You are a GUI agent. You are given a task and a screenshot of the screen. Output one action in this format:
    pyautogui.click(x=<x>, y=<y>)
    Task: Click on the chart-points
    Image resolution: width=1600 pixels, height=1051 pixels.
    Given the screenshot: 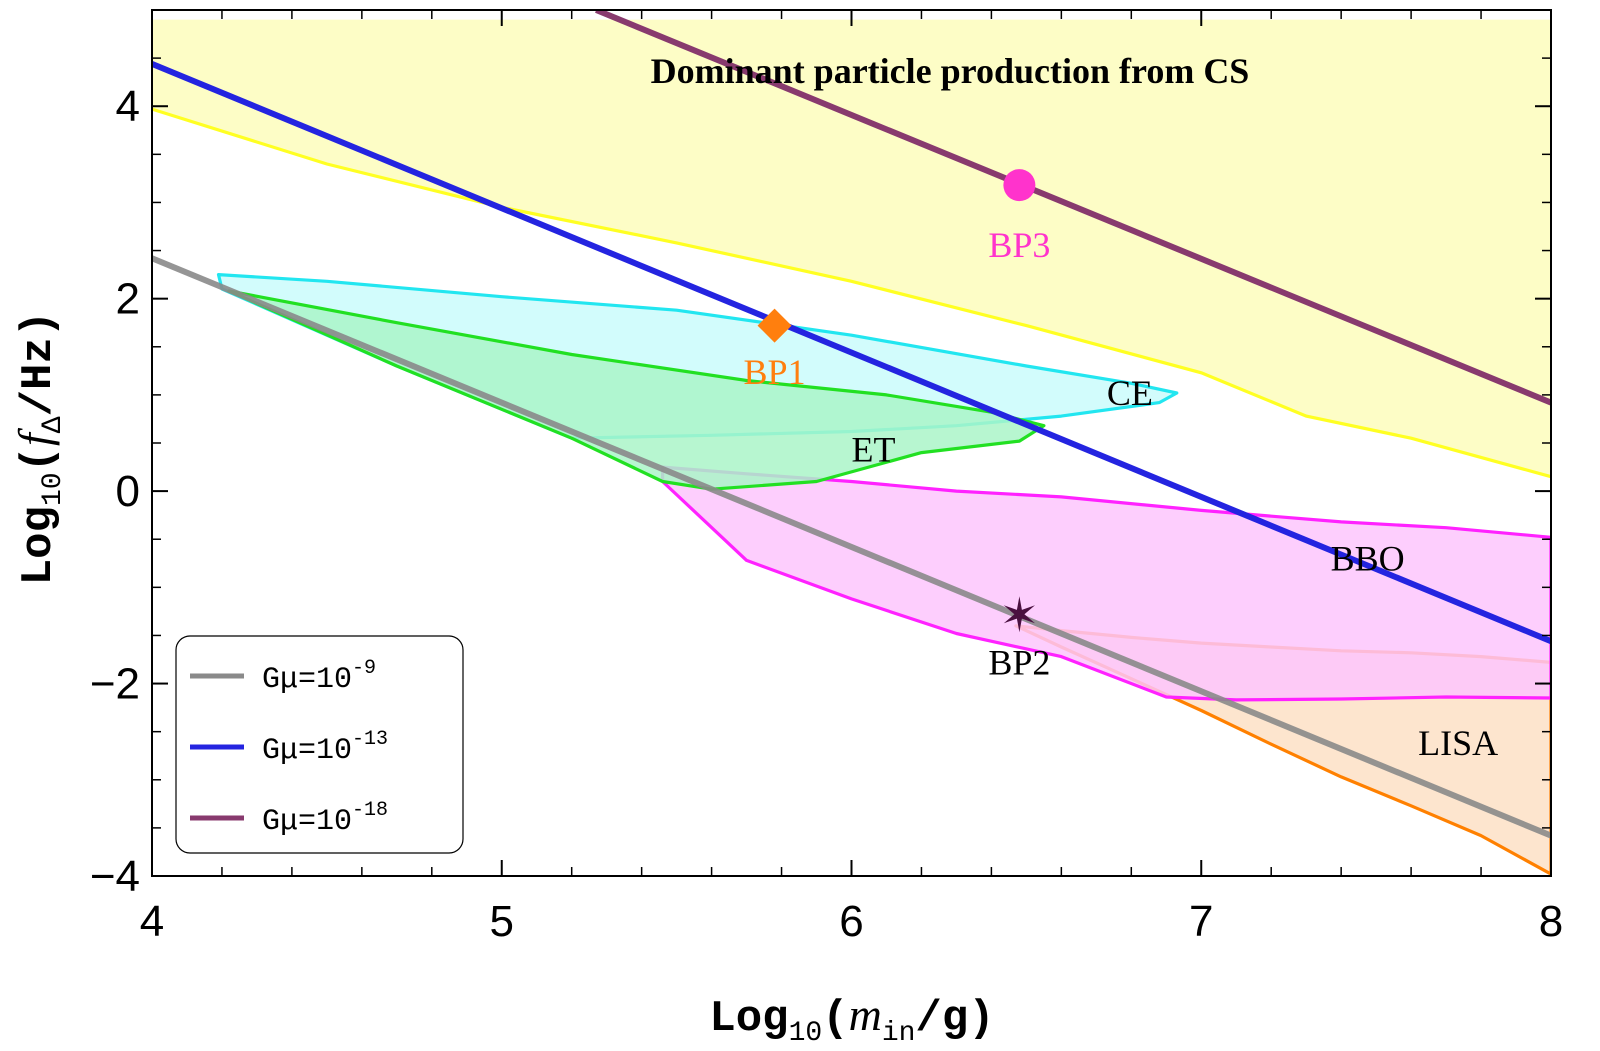 What is the action you would take?
    pyautogui.click(x=896, y=401)
    